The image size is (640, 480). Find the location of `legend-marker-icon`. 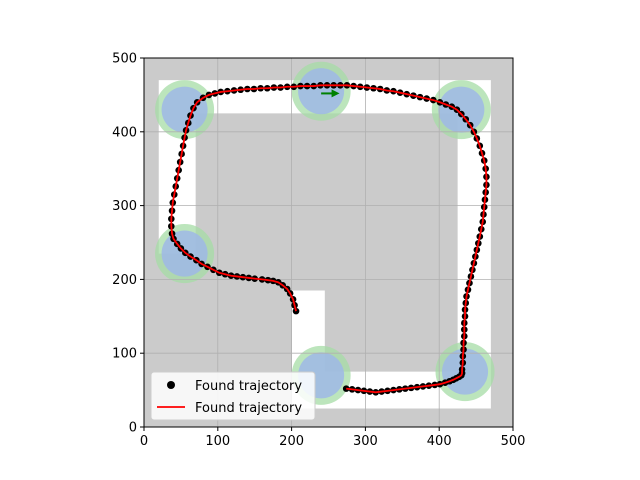

legend-marker-icon is located at coordinates (171, 385).